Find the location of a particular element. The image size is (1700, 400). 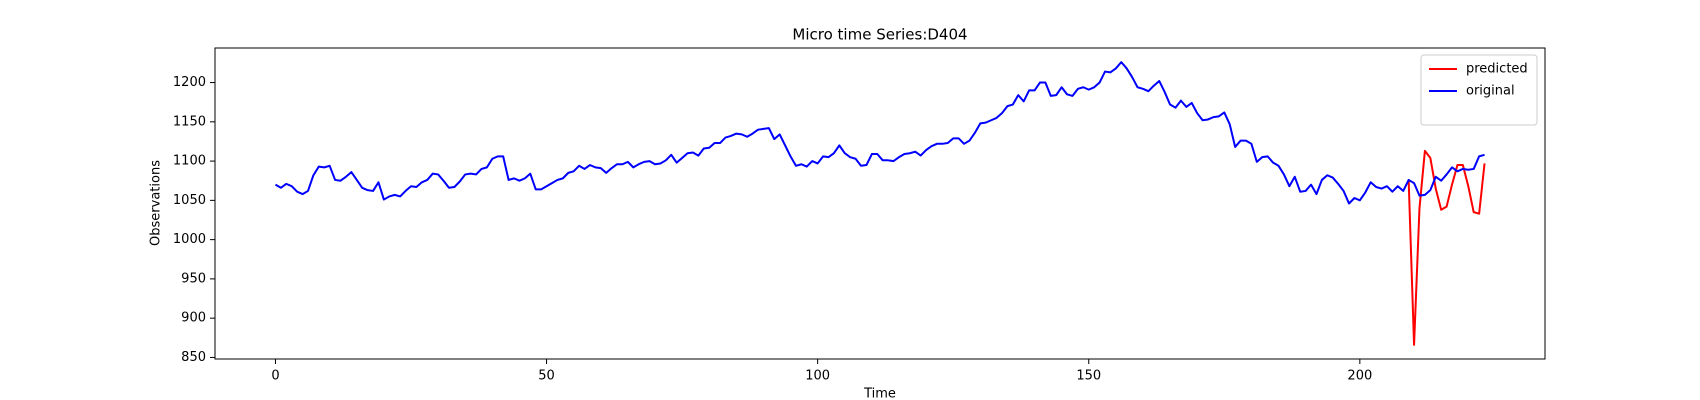

legend-box is located at coordinates (1479, 90).